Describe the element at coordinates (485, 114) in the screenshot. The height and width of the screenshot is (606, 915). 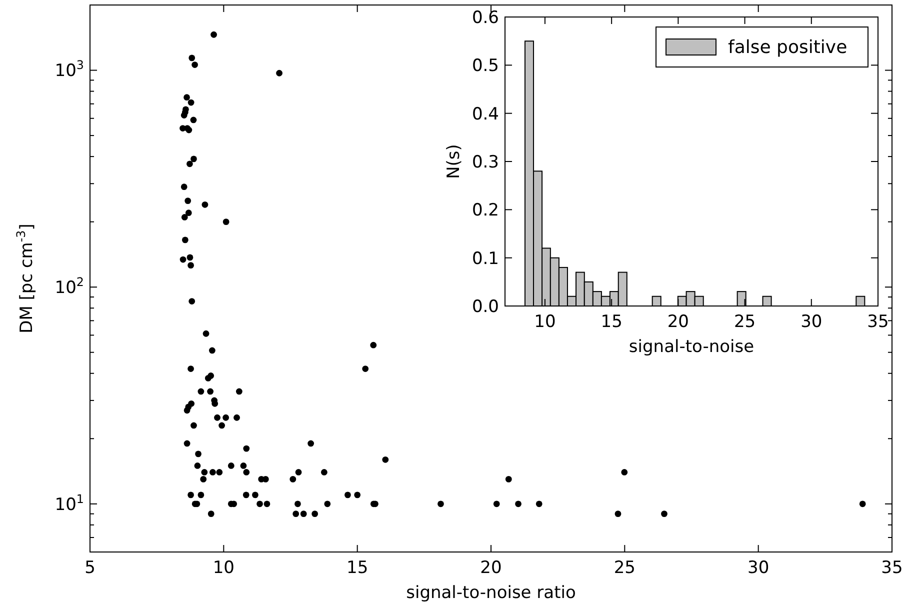
I see `y-tick-label: 0.4` at that location.